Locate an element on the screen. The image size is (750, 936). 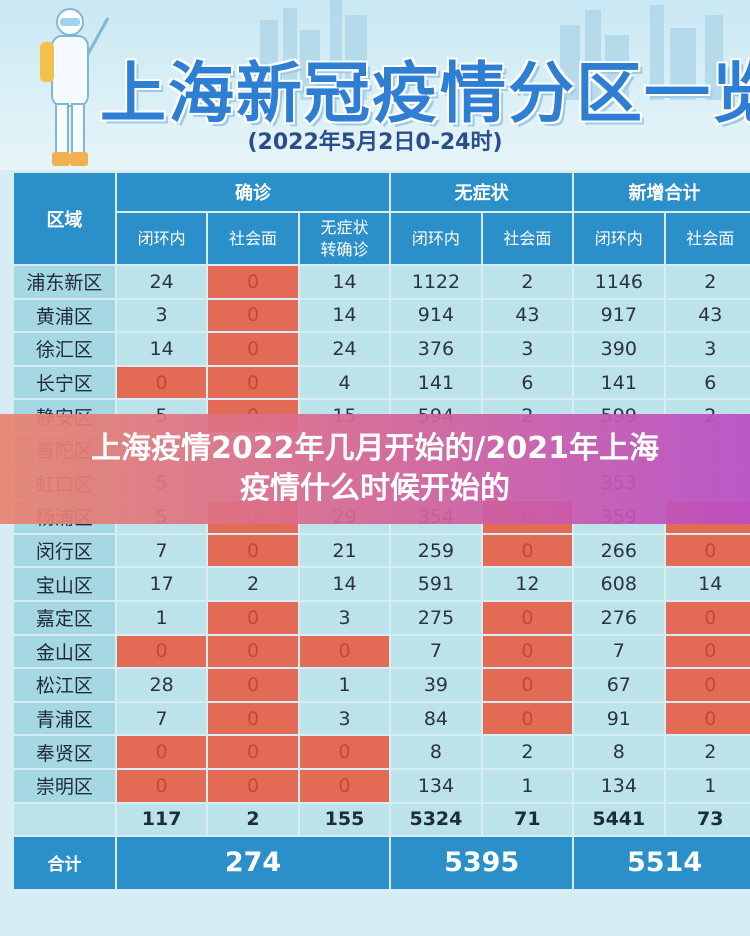
total-label: 合计 is located at coordinates (64, 862).